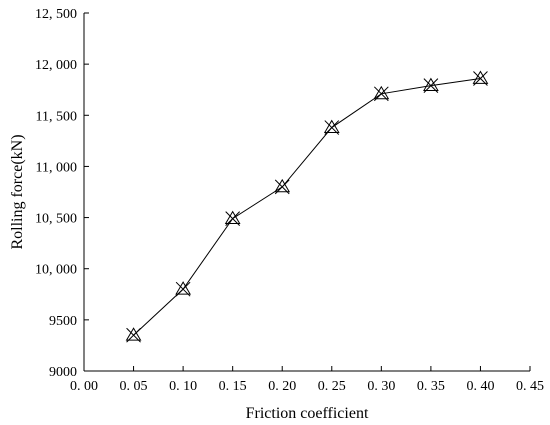  What do you see at coordinates (56, 116) in the screenshot?
I see `y-tick-label: 11, 500` at bounding box center [56, 116].